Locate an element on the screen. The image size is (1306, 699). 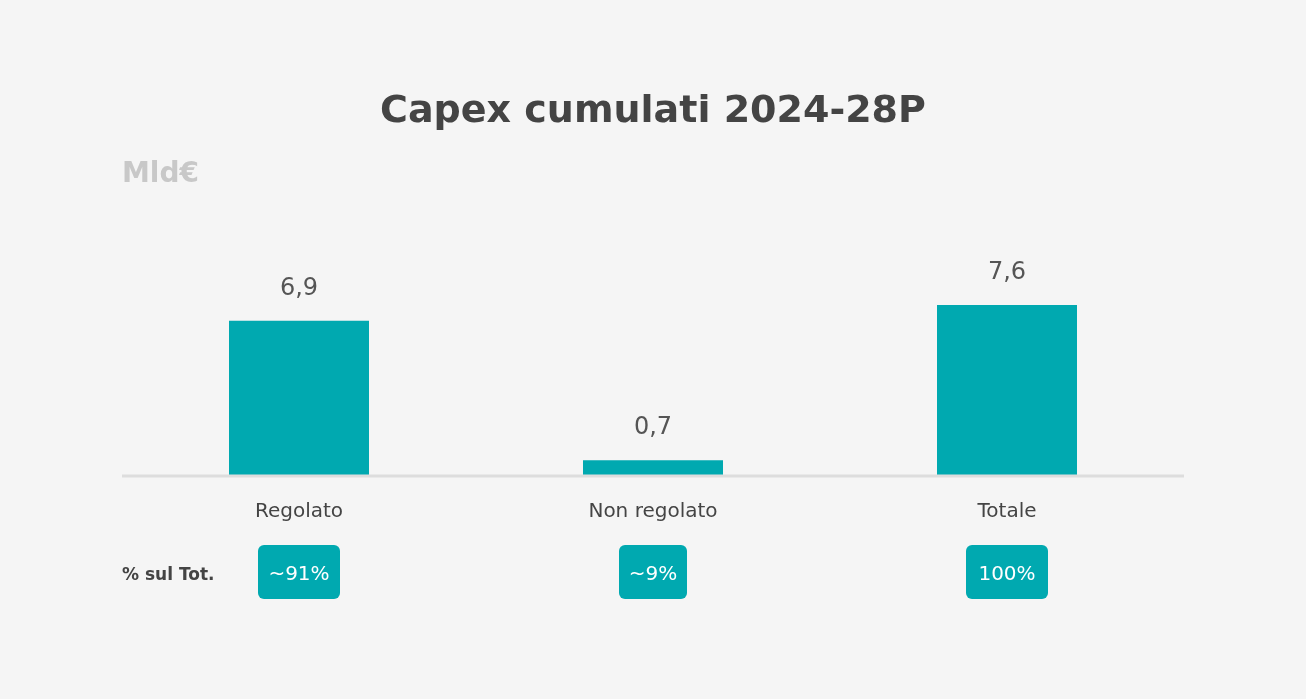
data-label: 6,9 is located at coordinates (299, 286).